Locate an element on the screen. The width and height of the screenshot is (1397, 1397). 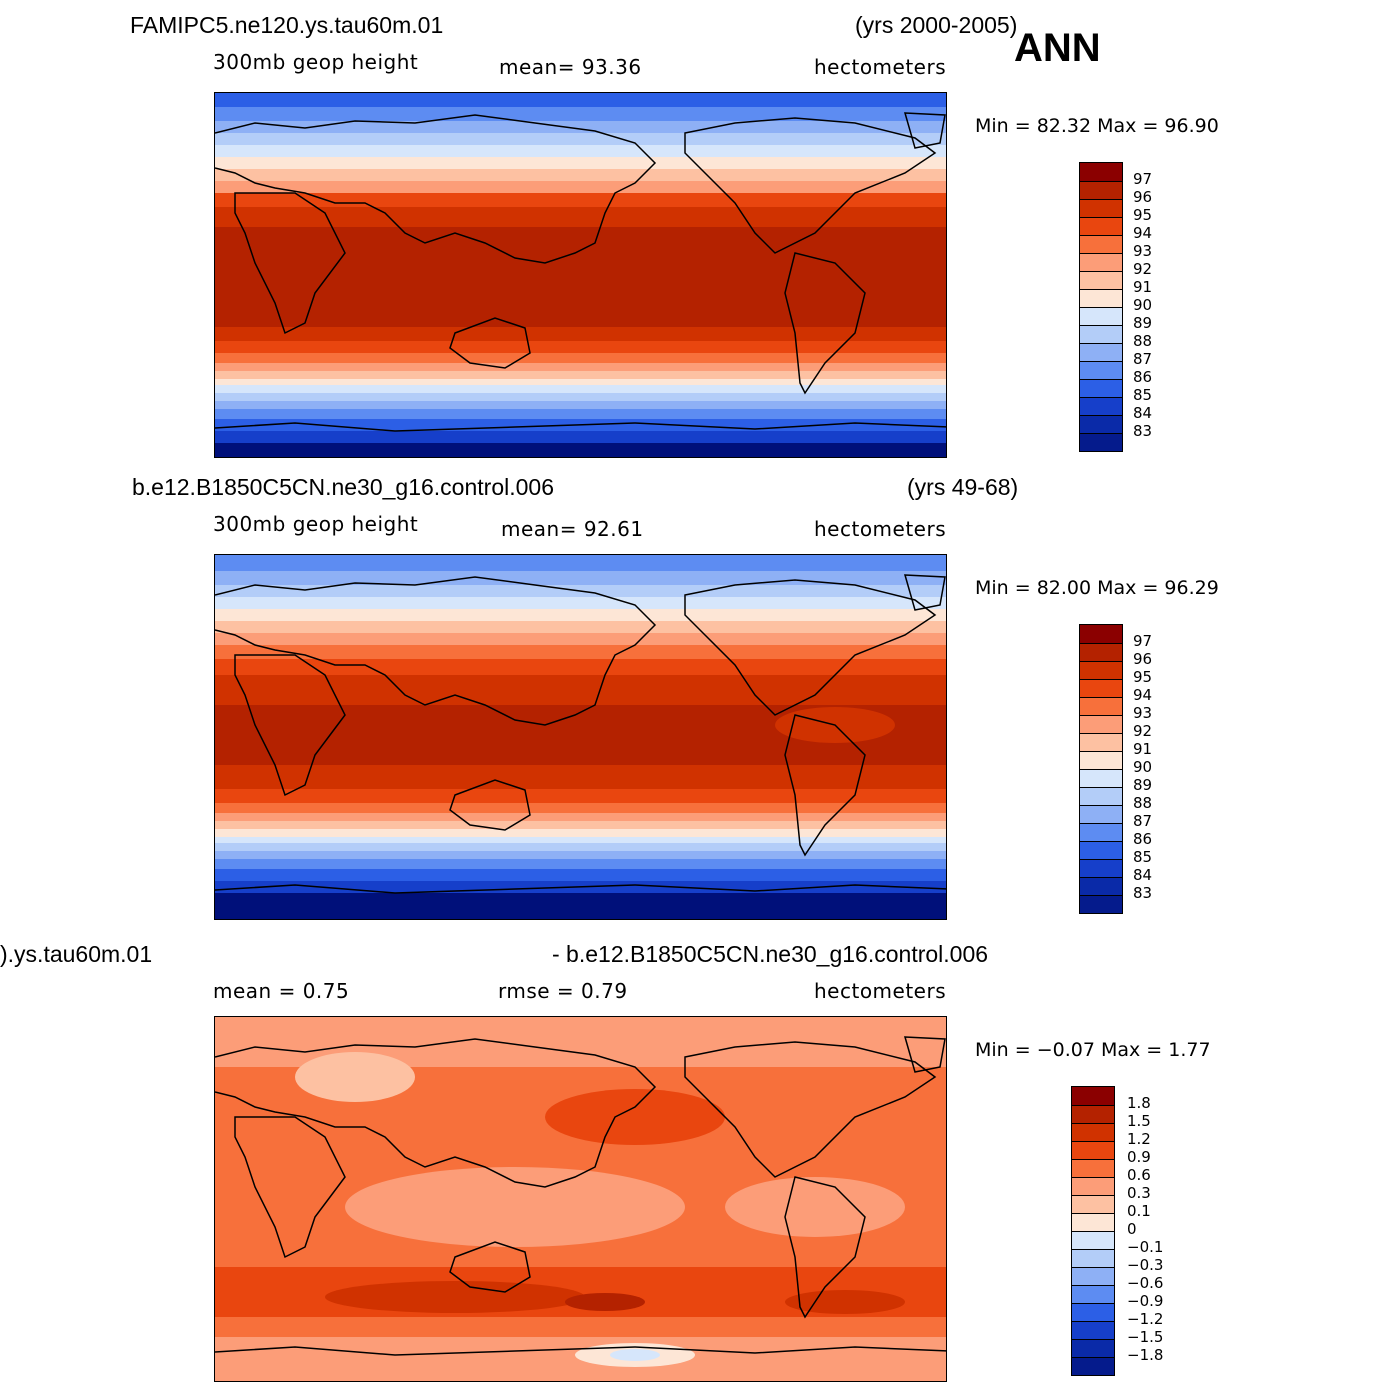
colorbar-label: 90 is located at coordinates (1143, 767).